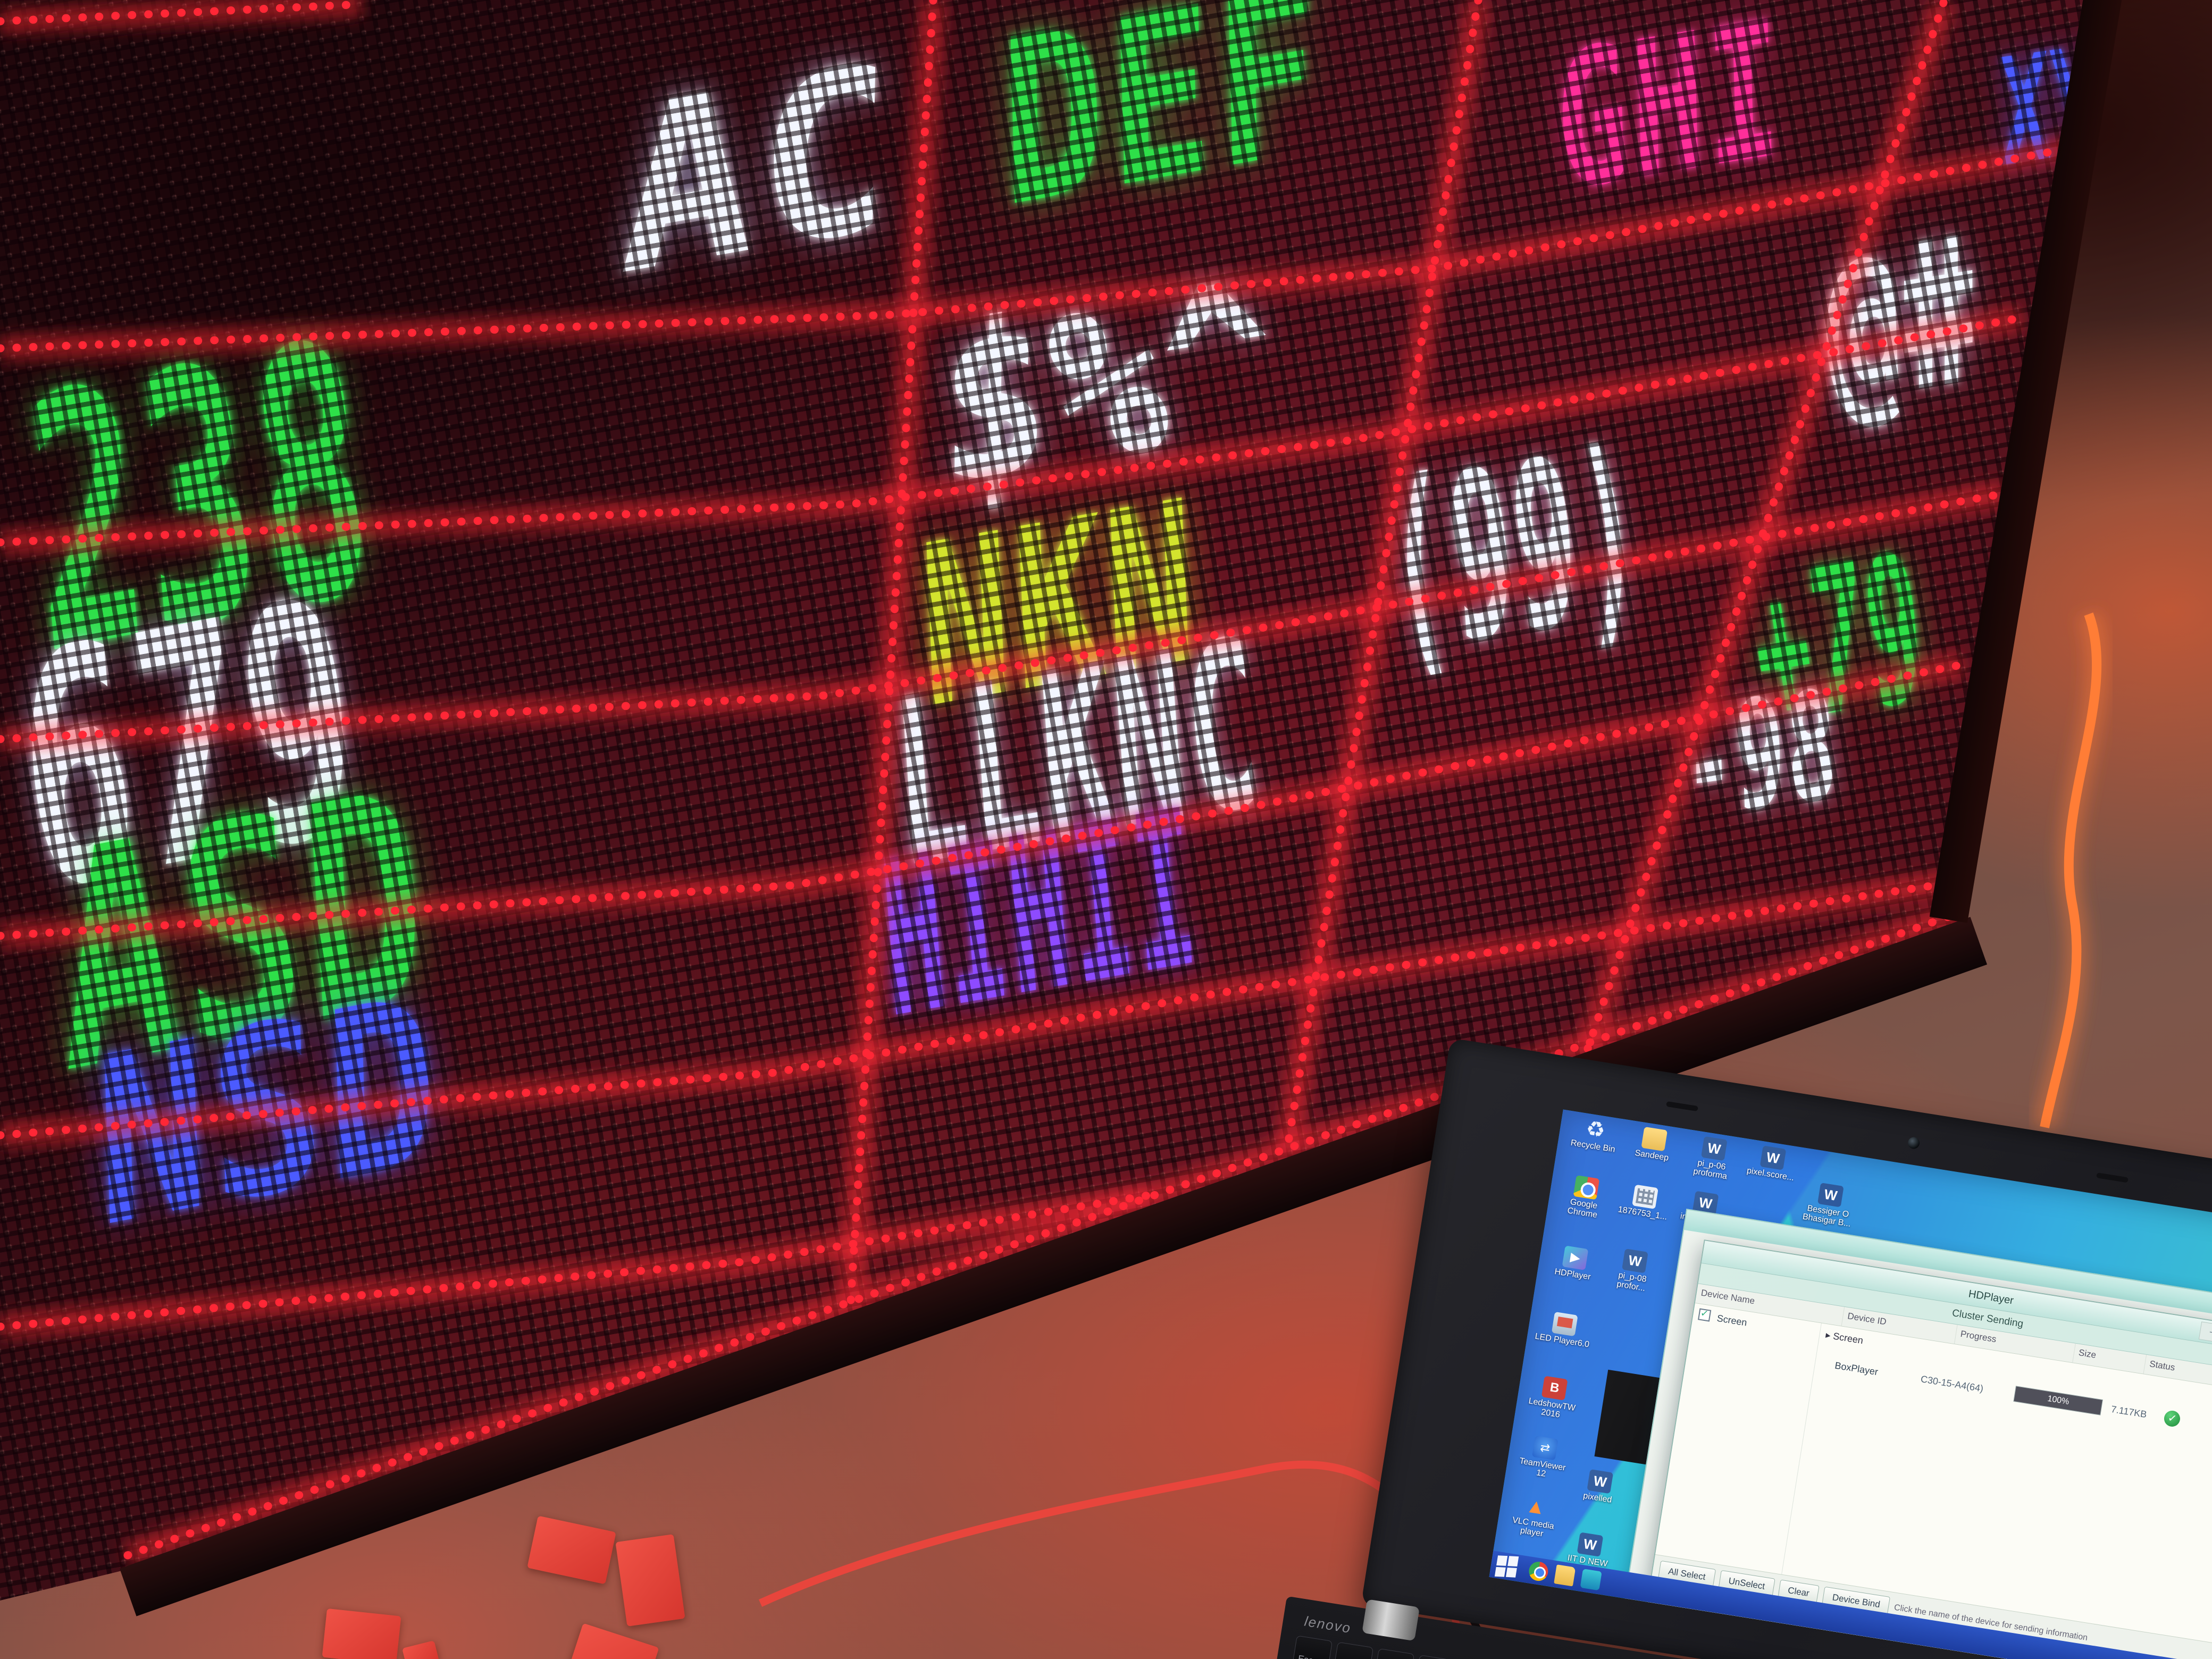 The width and height of the screenshot is (2212, 1659). What do you see at coordinates (1565, 1575) in the screenshot?
I see `taskbar-explorer-icon` at bounding box center [1565, 1575].